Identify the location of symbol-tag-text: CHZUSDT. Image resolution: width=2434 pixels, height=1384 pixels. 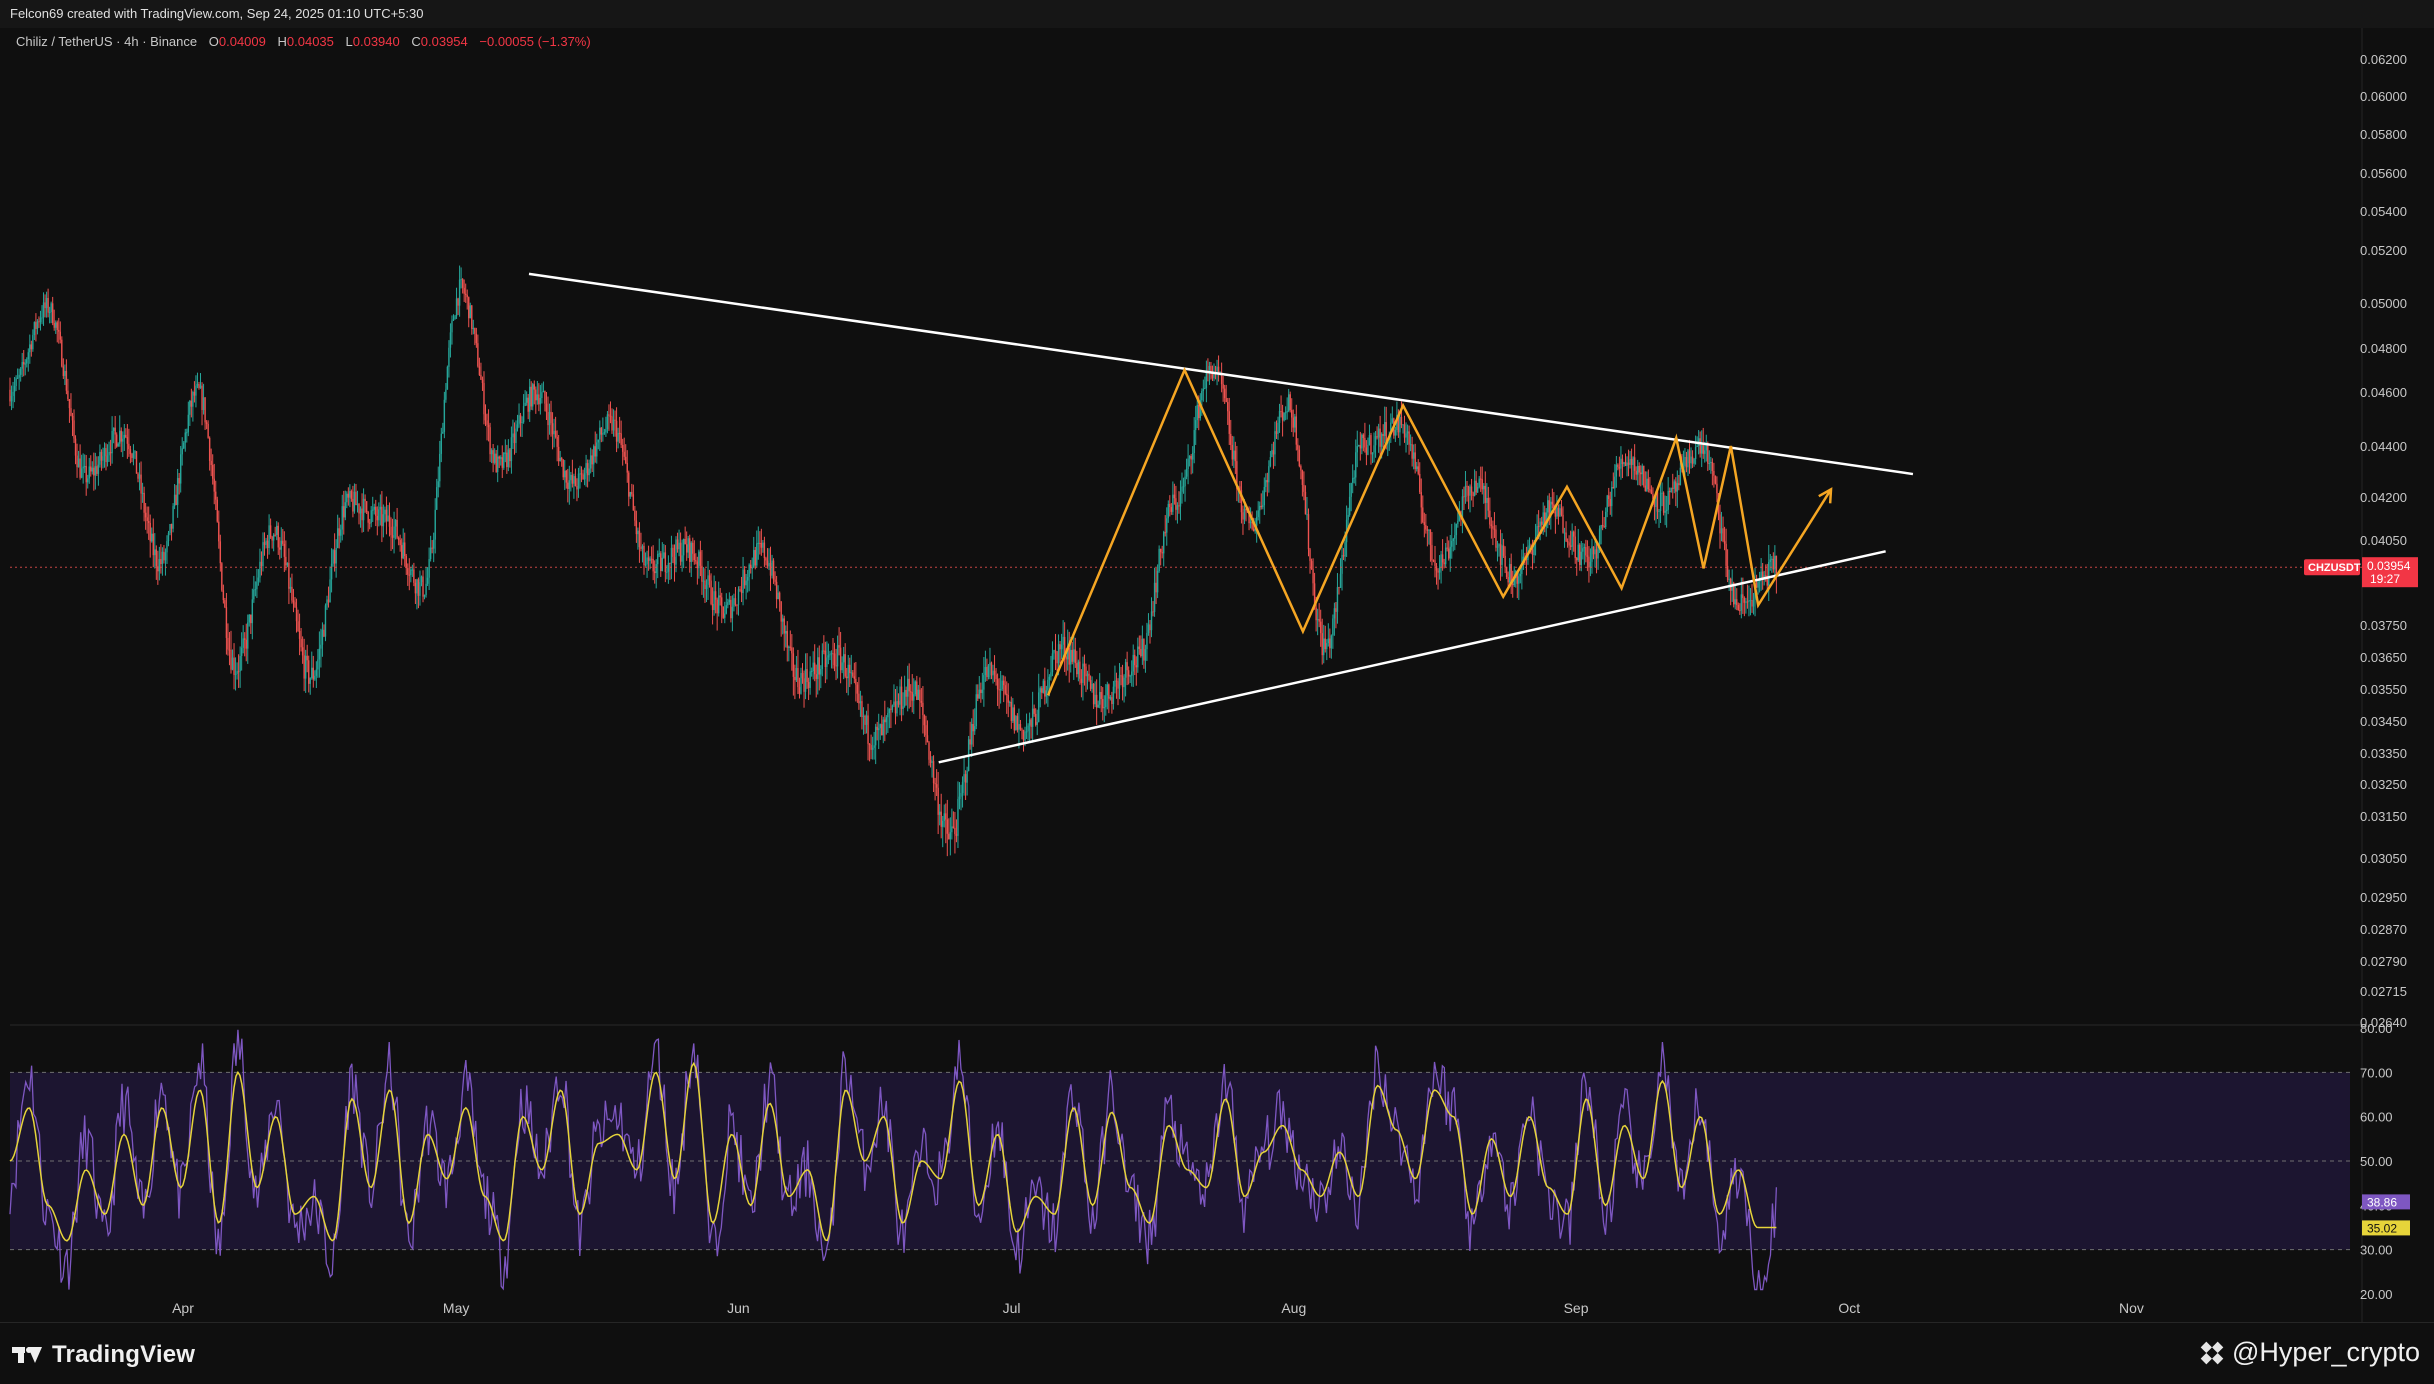
(2334, 568).